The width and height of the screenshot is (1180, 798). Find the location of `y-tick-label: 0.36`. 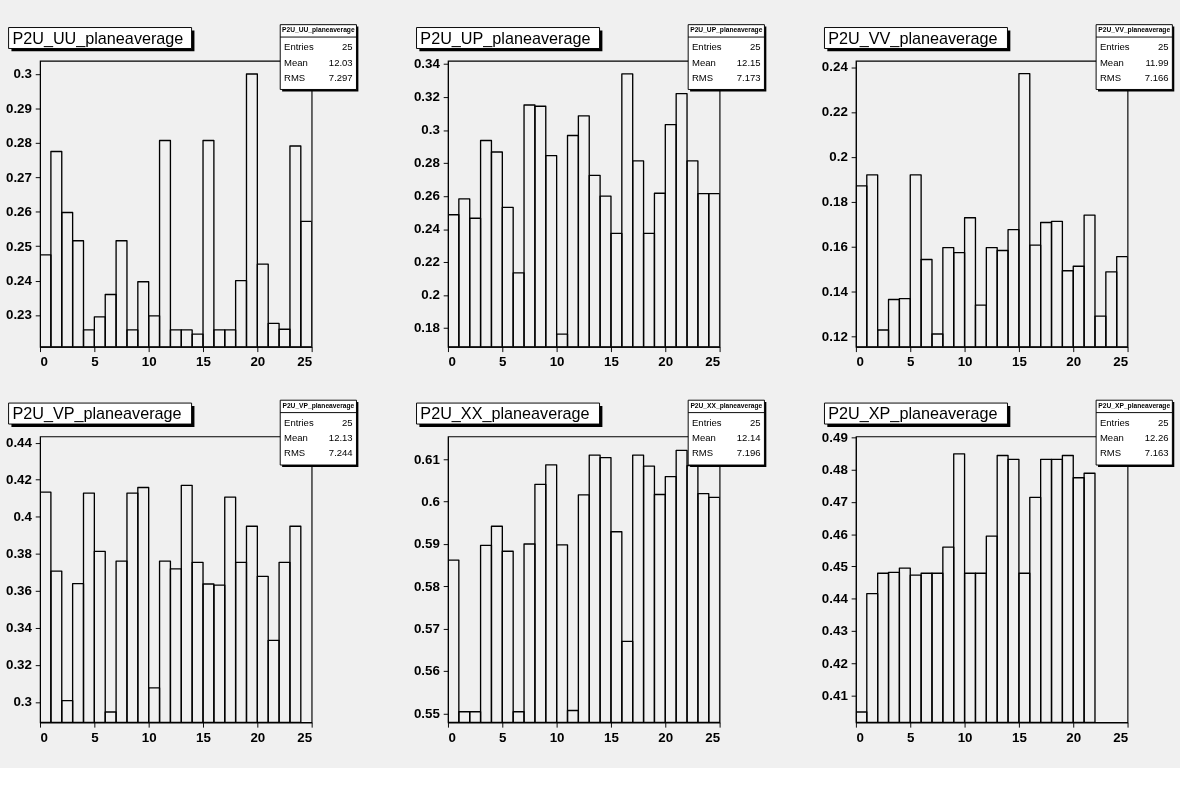

y-tick-label: 0.36 is located at coordinates (18, 591).